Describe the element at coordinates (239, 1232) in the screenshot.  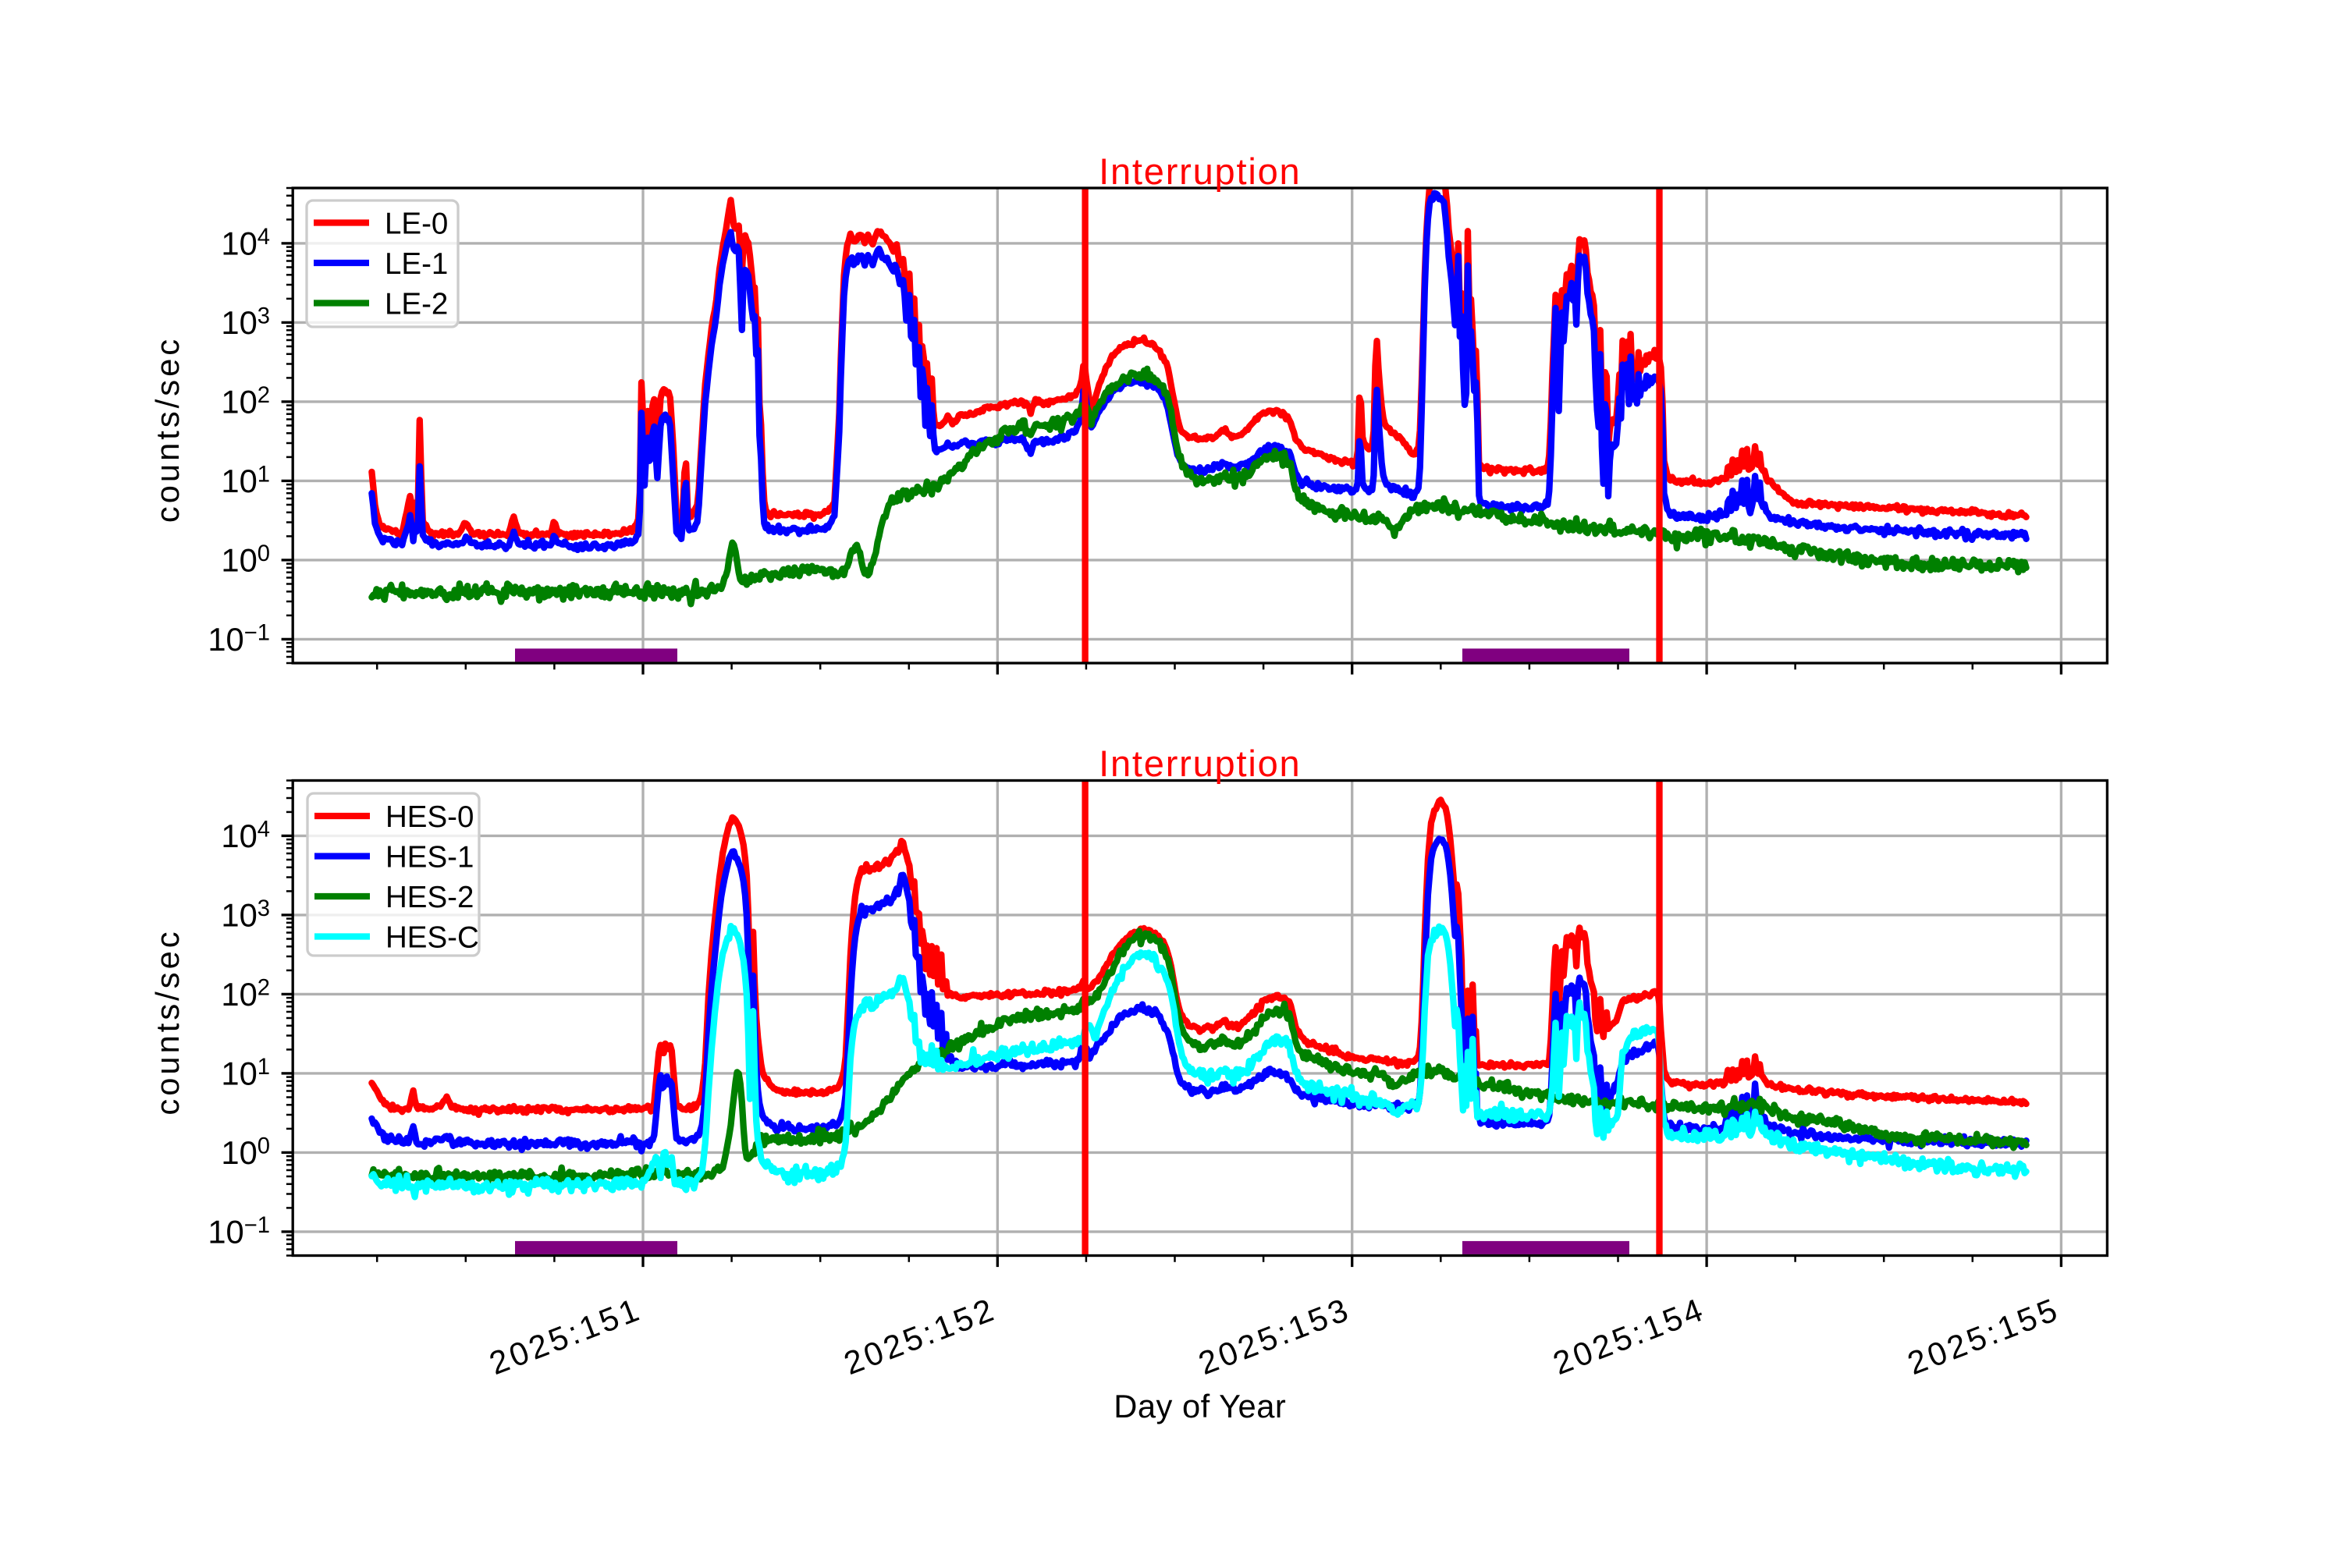
I see `svg-text: 10⁻¹` at that location.